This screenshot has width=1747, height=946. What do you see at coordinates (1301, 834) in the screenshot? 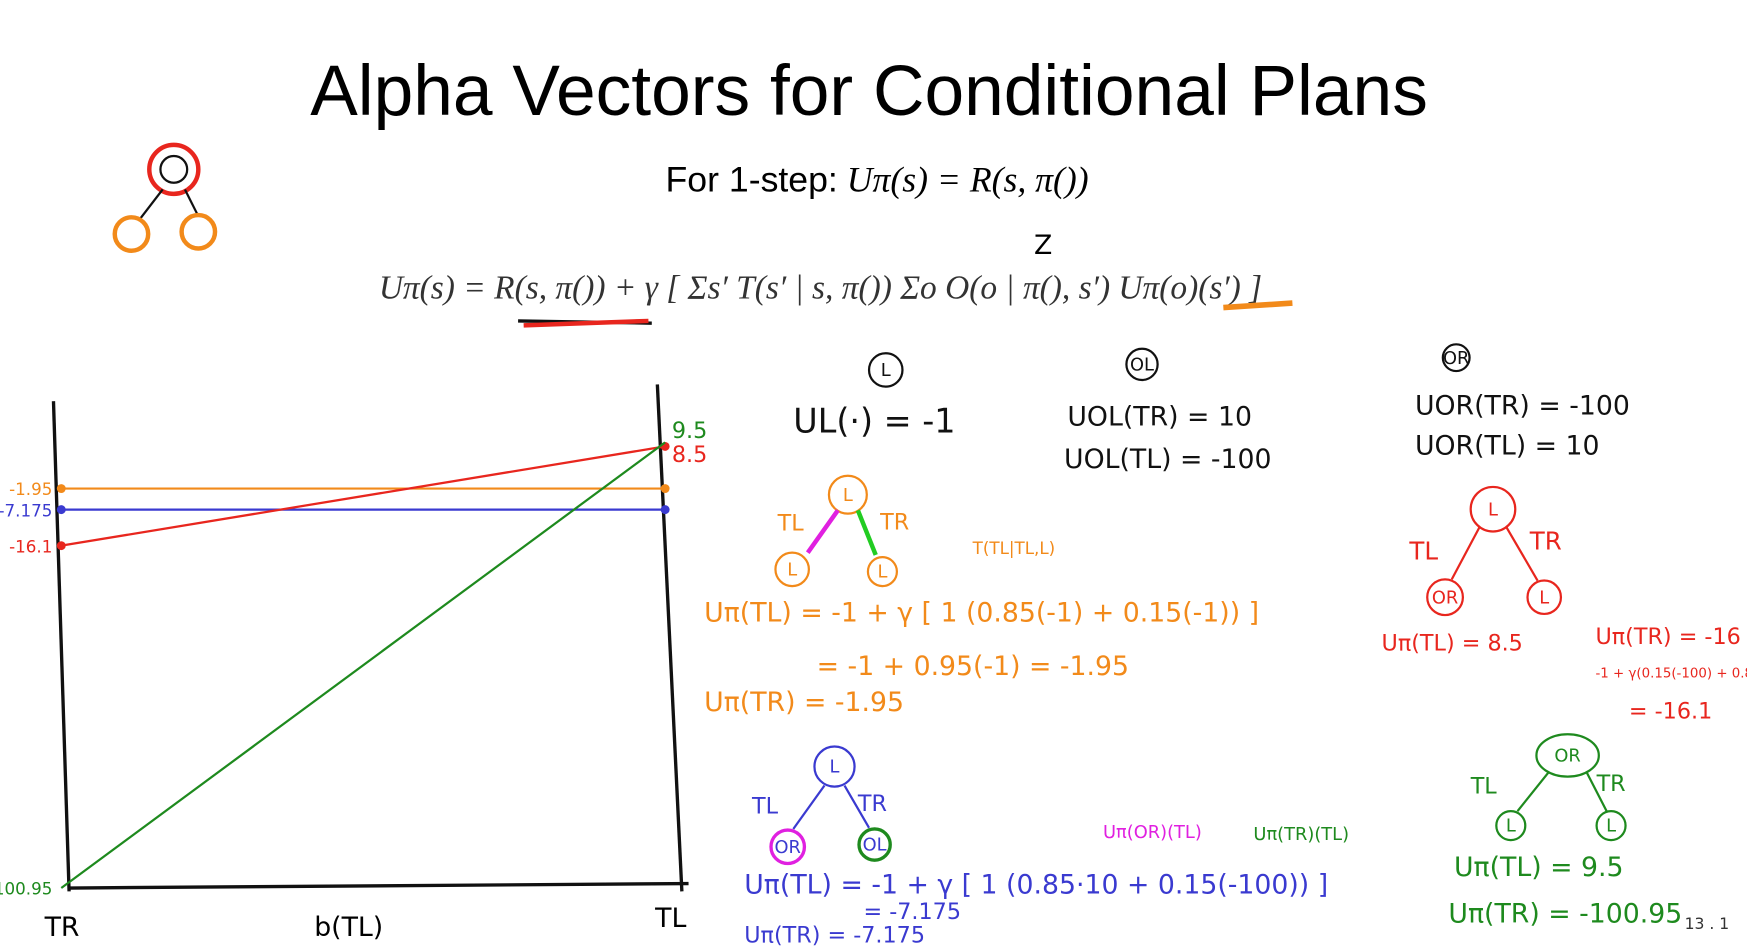
I see `note: Uπ(TR)(TL)` at bounding box center [1301, 834].